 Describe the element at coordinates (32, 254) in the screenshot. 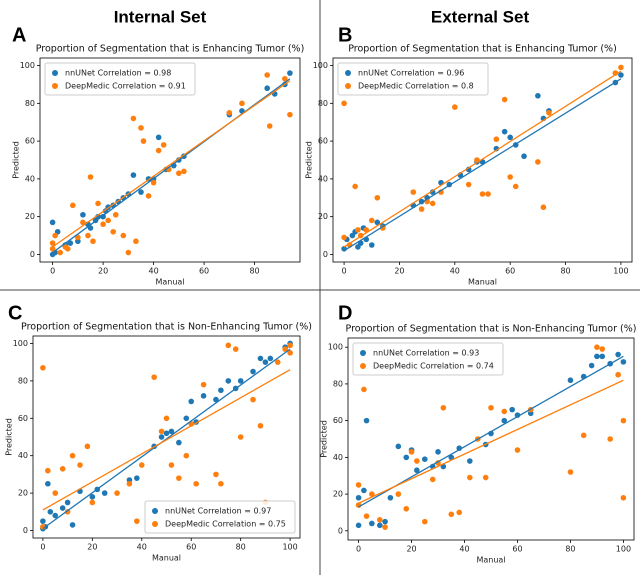

I see `y-tick-label: 0` at that location.